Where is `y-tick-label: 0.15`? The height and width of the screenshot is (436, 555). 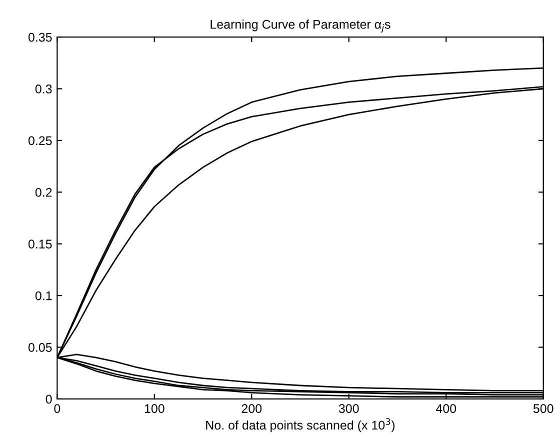
y-tick-label: 0.15 is located at coordinates (40, 244).